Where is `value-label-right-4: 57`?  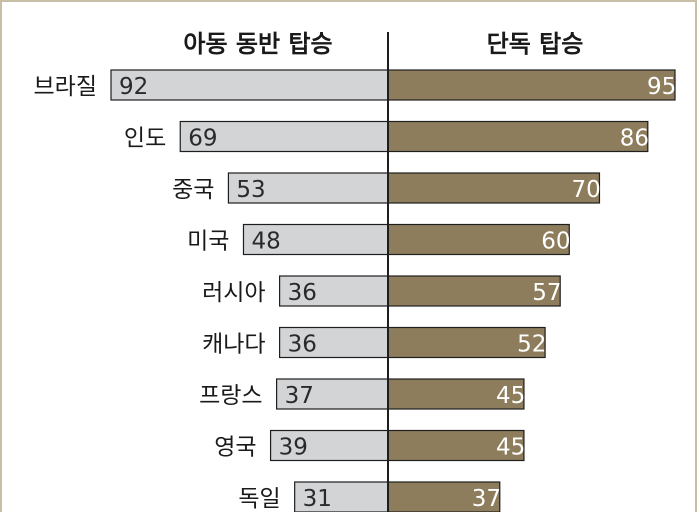
value-label-right-4: 57 is located at coordinates (546, 293).